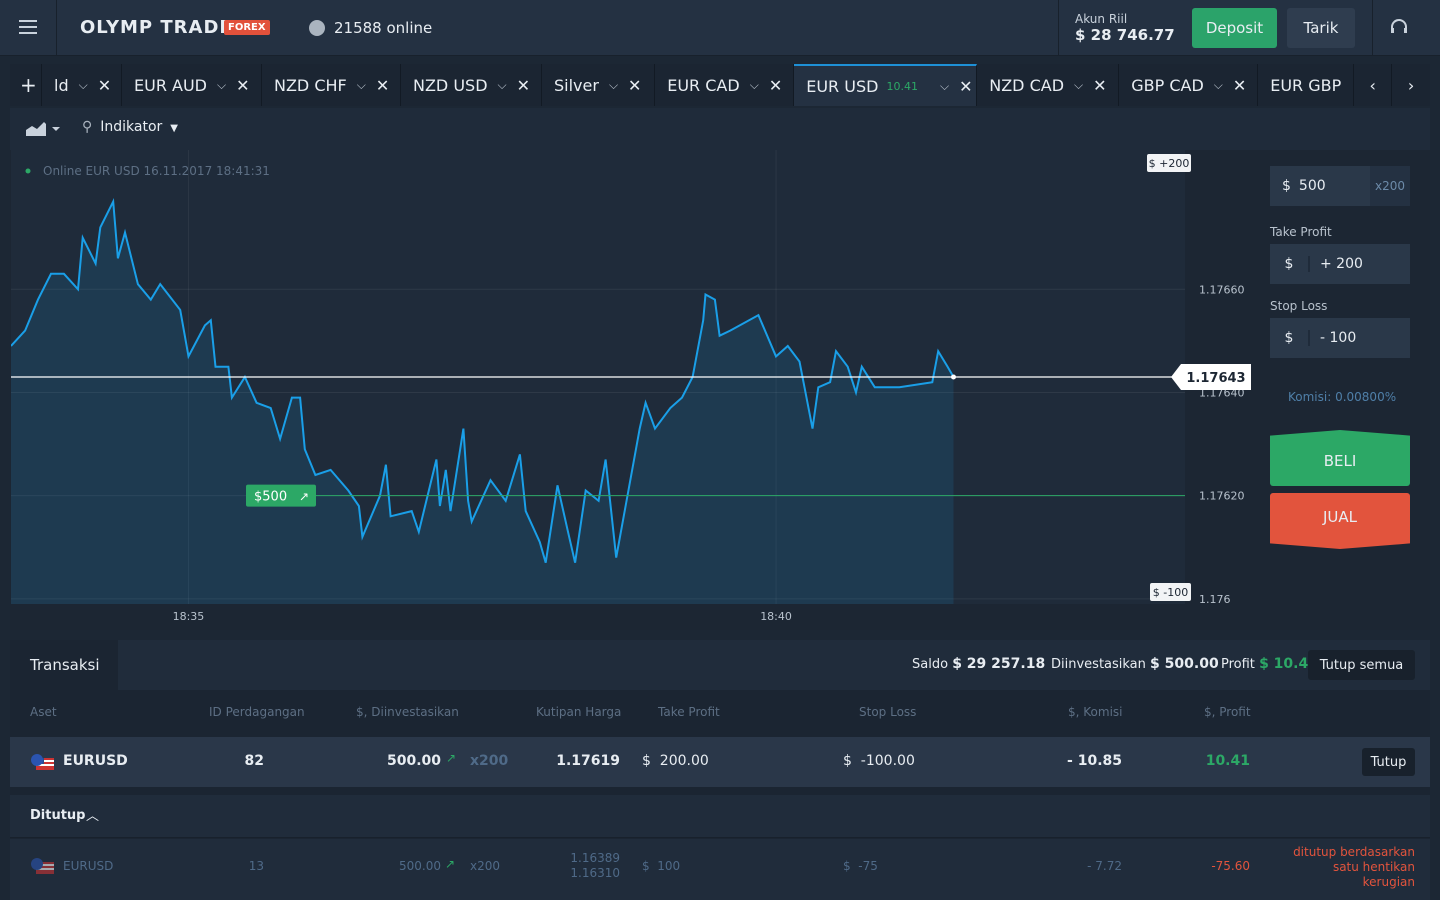 This screenshot has width=1440, height=900. Describe the element at coordinates (407, 712) in the screenshot. I see `column-header: $, Diinvestasikan` at that location.